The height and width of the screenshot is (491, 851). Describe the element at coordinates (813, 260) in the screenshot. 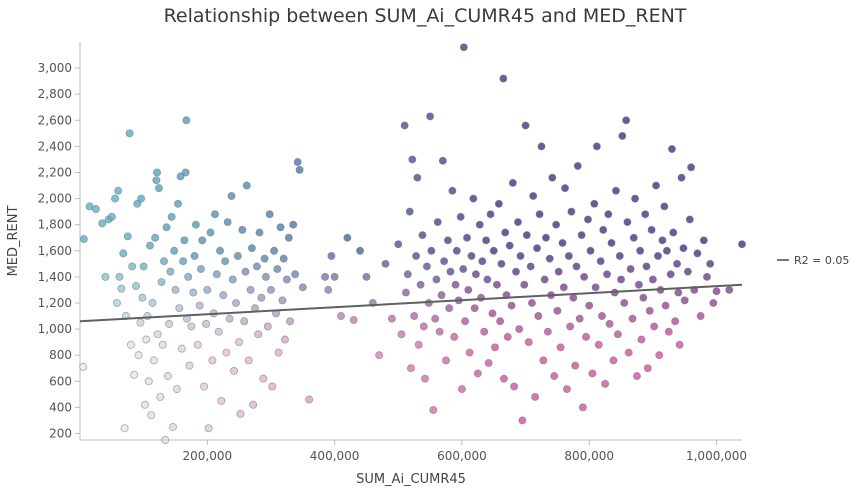

I see `legend: R2 = 0.05` at that location.